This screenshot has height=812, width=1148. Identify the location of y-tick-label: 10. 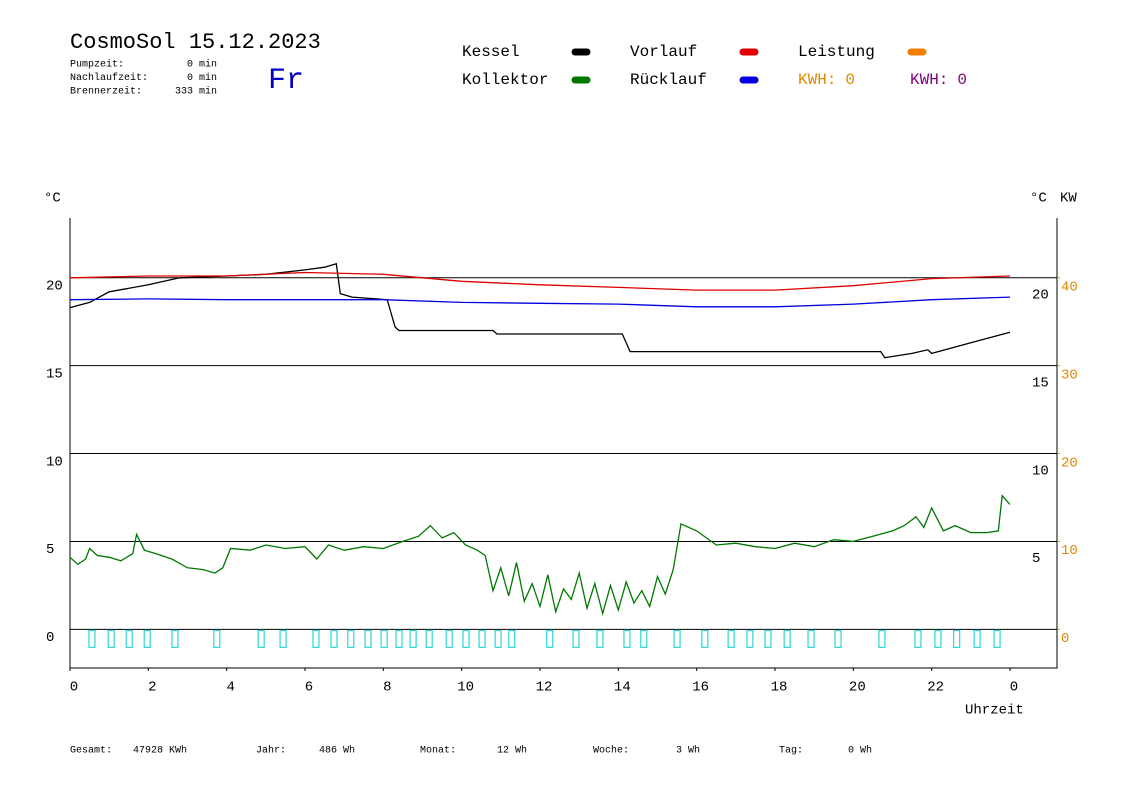
(54, 462).